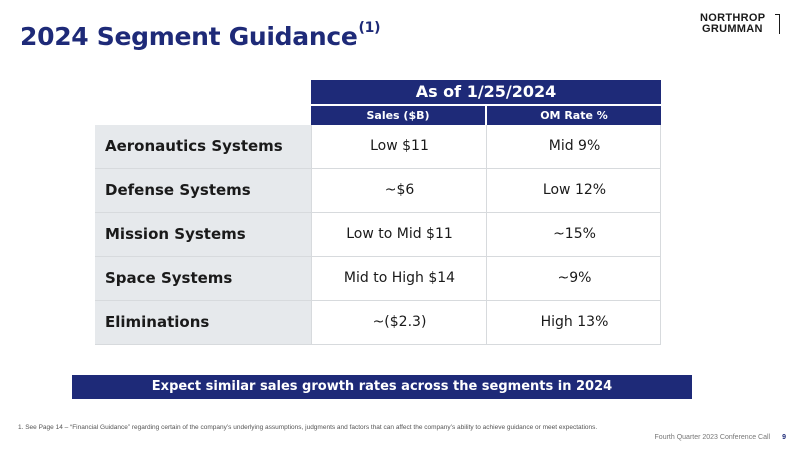 The width and height of the screenshot is (800, 450). Describe the element at coordinates (203, 146) in the screenshot. I see `segment-name: Aeronautics Systems` at that location.